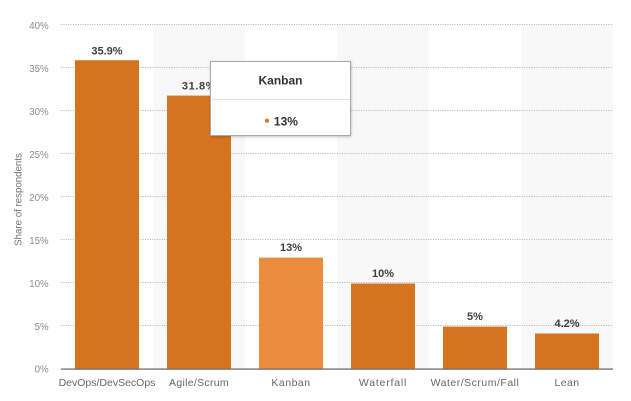  Describe the element at coordinates (39, 155) in the screenshot. I see `svg-text: 25%` at that location.